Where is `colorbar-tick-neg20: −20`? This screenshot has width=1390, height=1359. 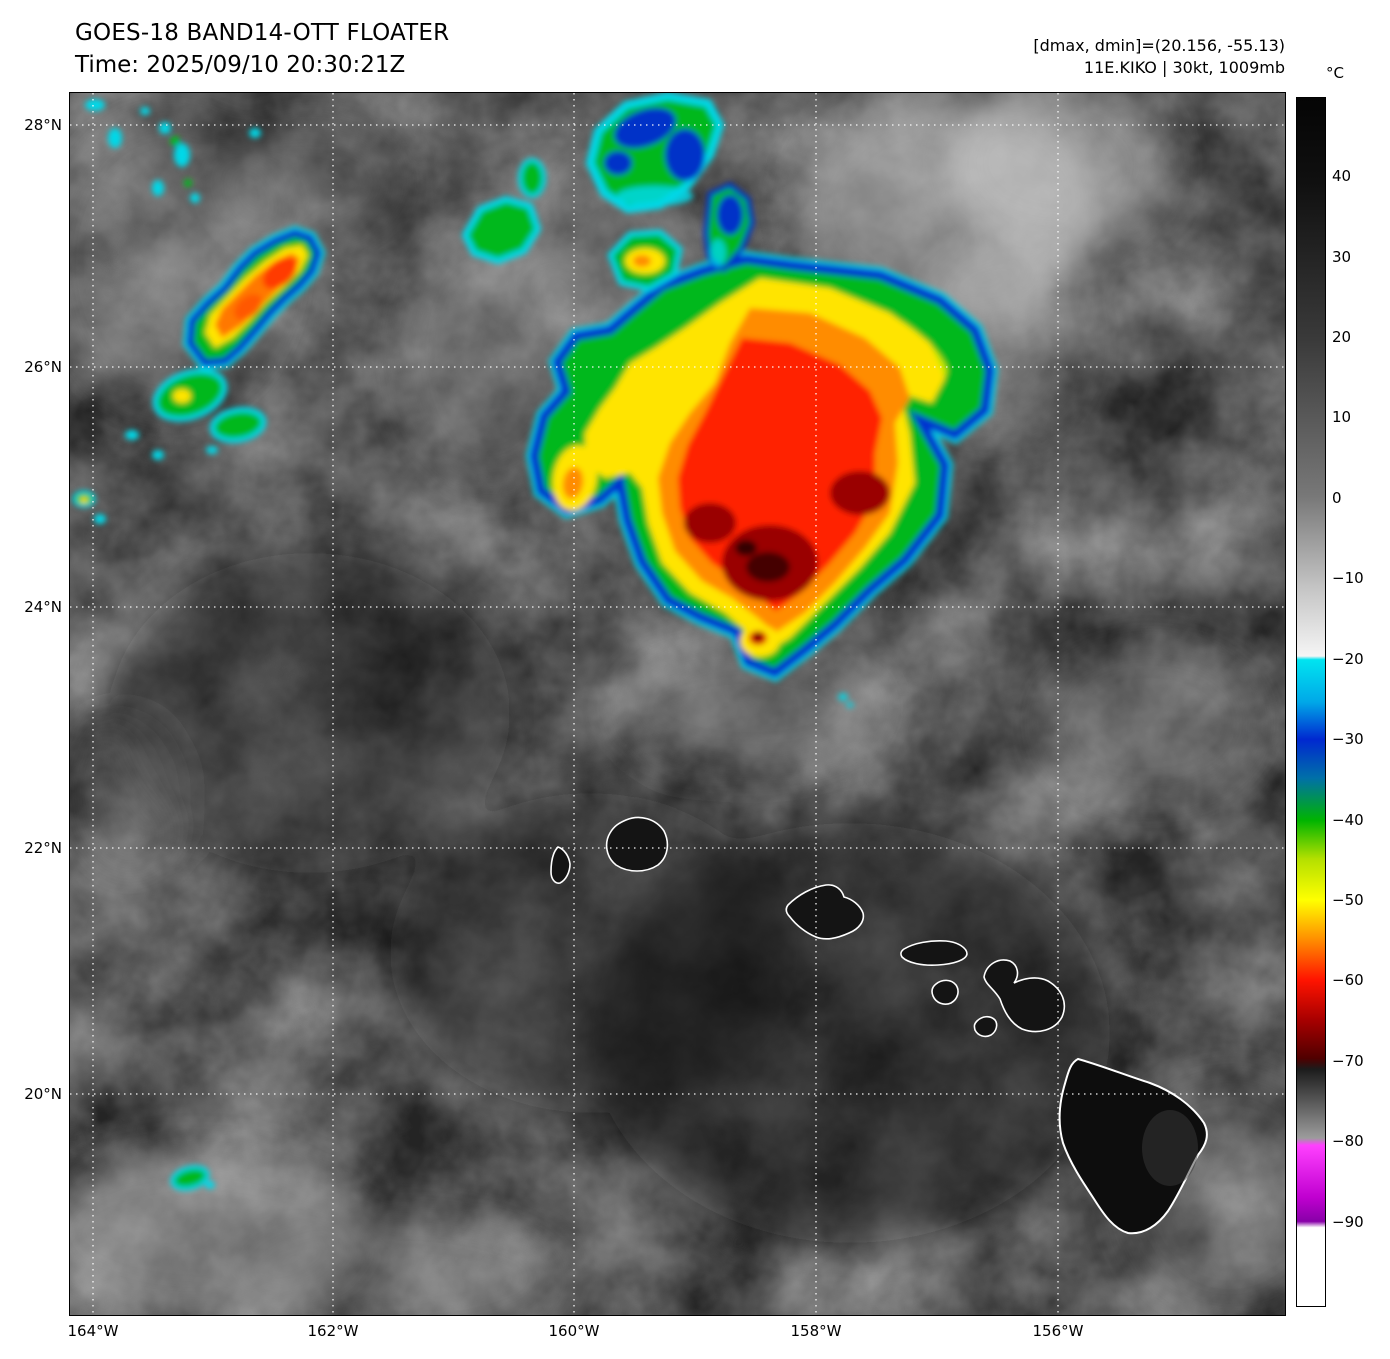 colorbar-tick-neg20: −20 is located at coordinates (1348, 659).